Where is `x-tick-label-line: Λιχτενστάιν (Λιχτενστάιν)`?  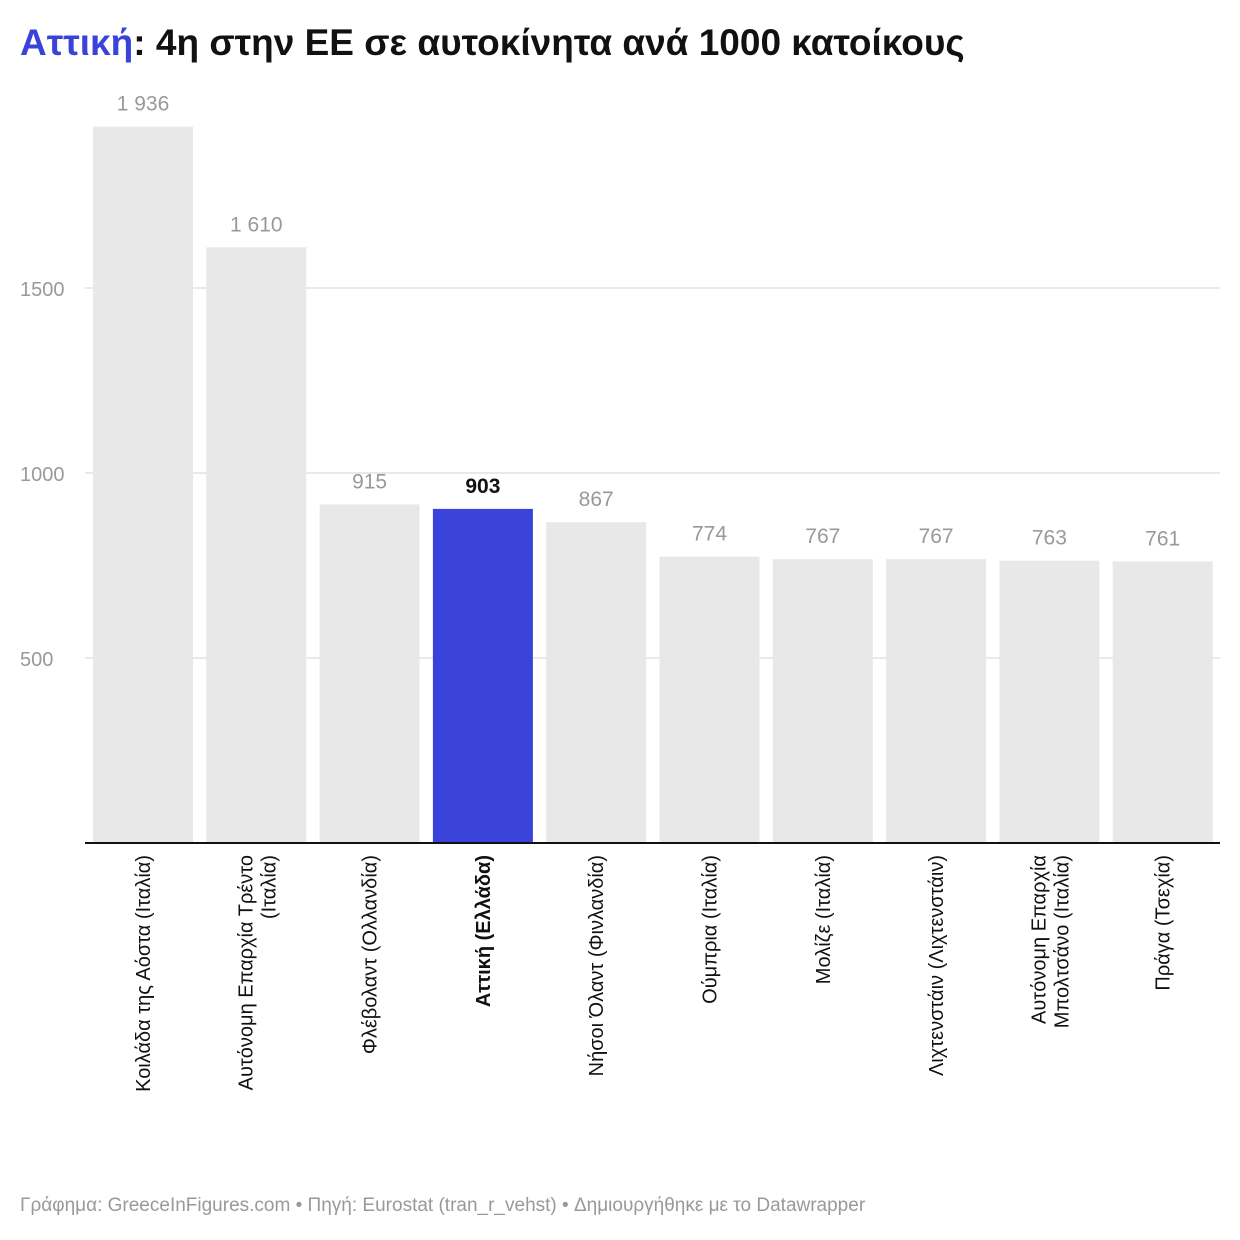 x-tick-label-line: Λιχτενστάιν (Λιχτενστάιν) is located at coordinates (937, 965).